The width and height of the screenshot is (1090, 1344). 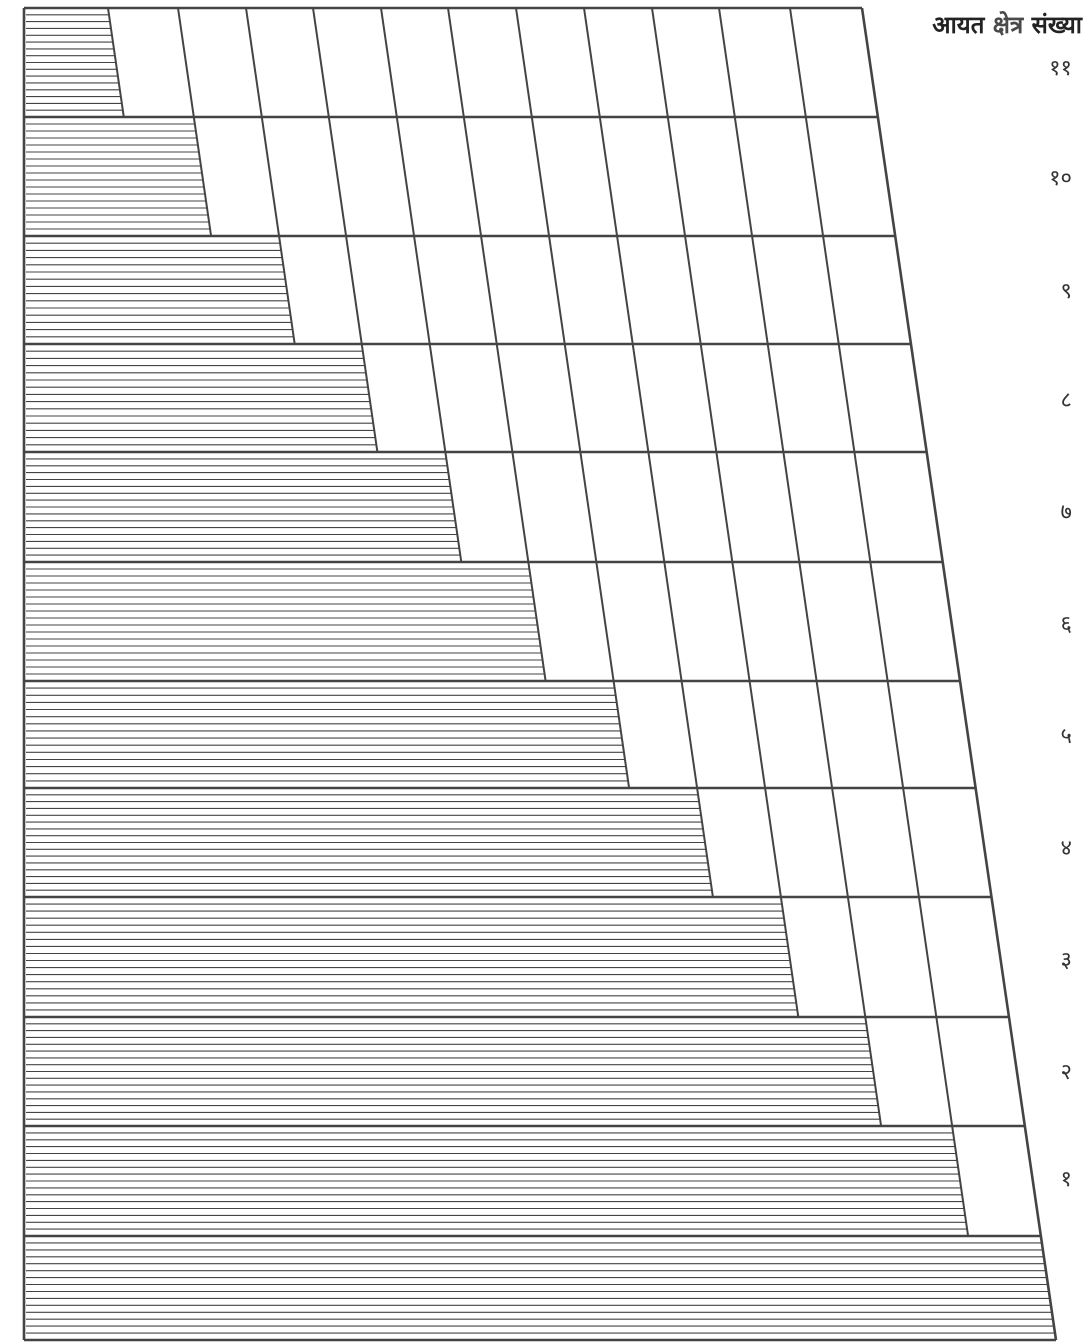 What do you see at coordinates (958, 25) in the screenshot?
I see `title-word-aayat: आयत` at bounding box center [958, 25].